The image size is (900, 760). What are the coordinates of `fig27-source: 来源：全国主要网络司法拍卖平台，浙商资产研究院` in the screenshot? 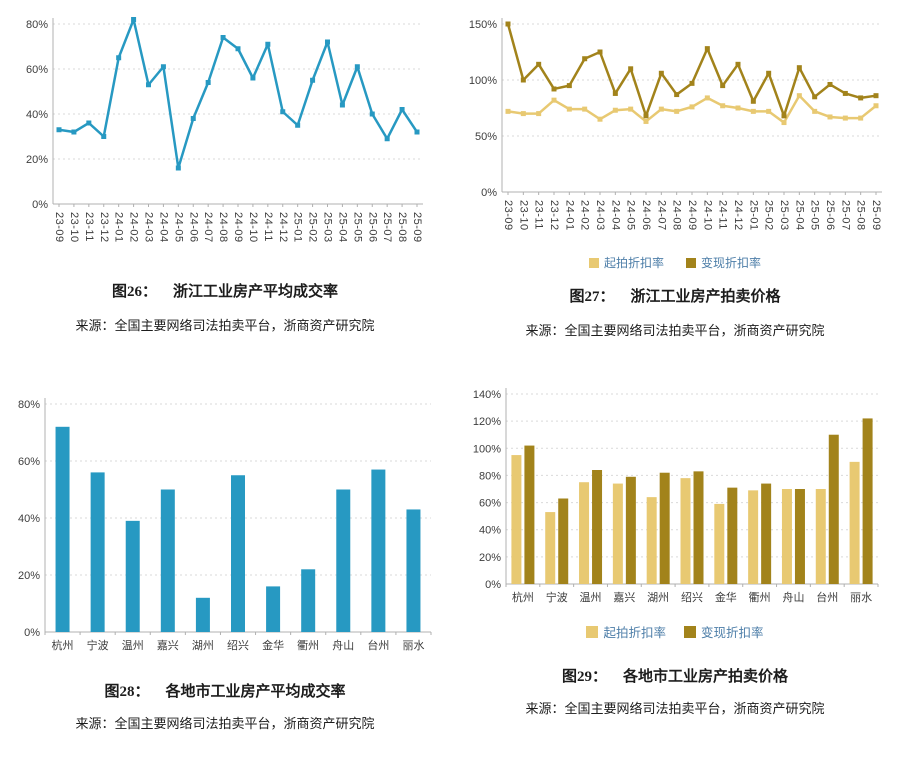 It's located at (675, 330).